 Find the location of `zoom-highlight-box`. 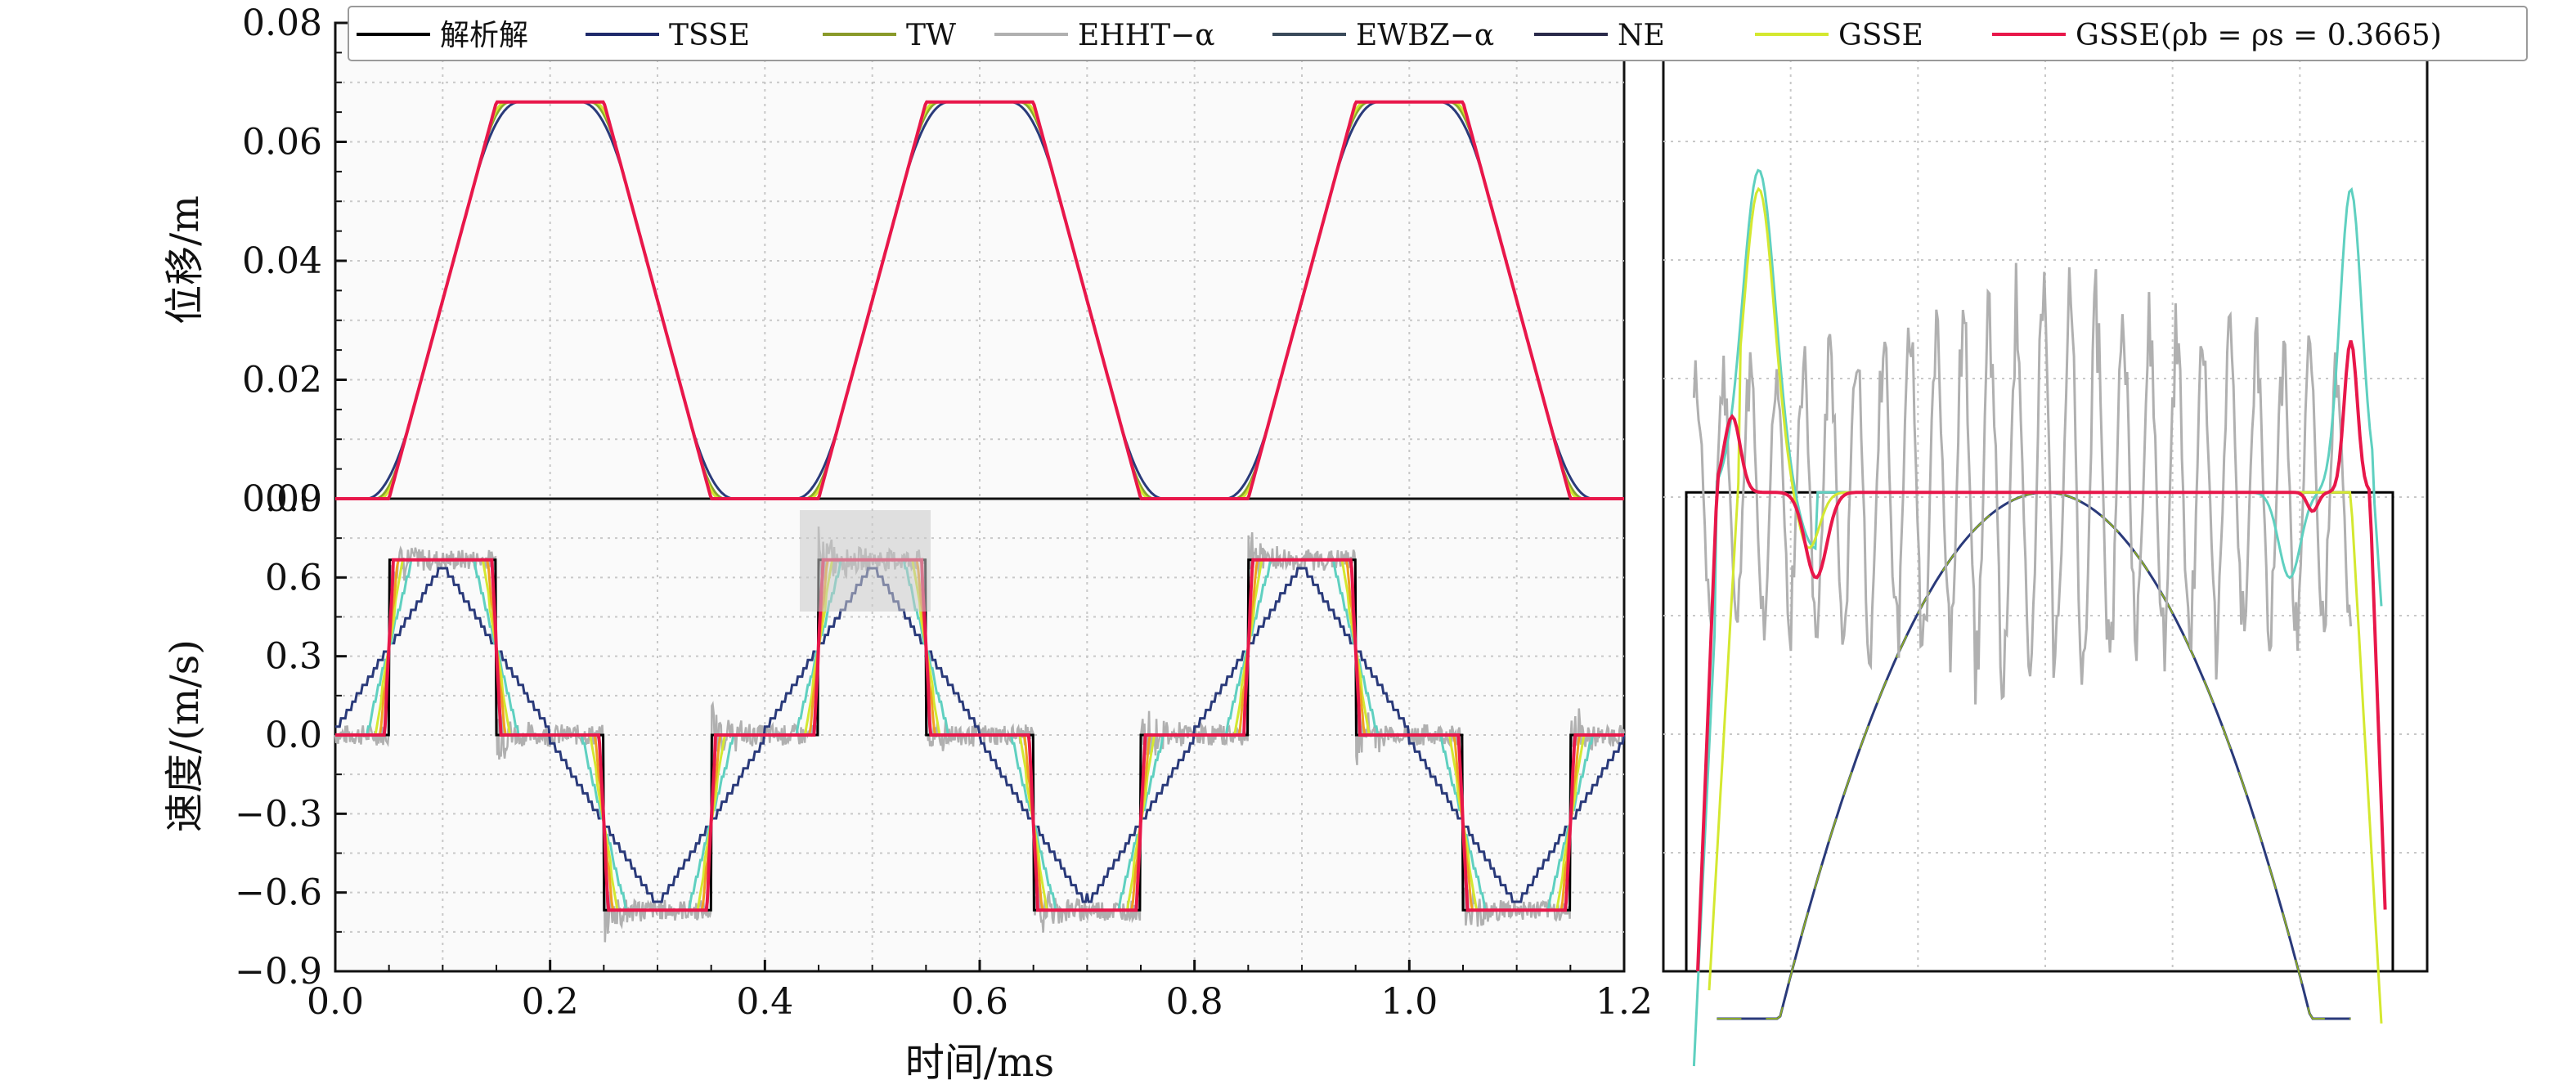

zoom-highlight-box is located at coordinates (865, 561).